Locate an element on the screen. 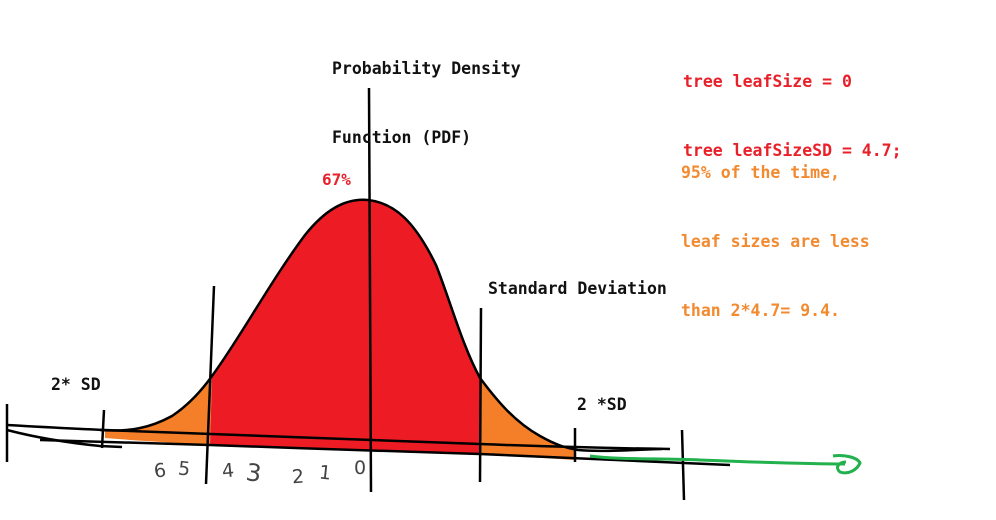 The height and width of the screenshot is (520, 996). title-line: Probability Density is located at coordinates (426, 68).